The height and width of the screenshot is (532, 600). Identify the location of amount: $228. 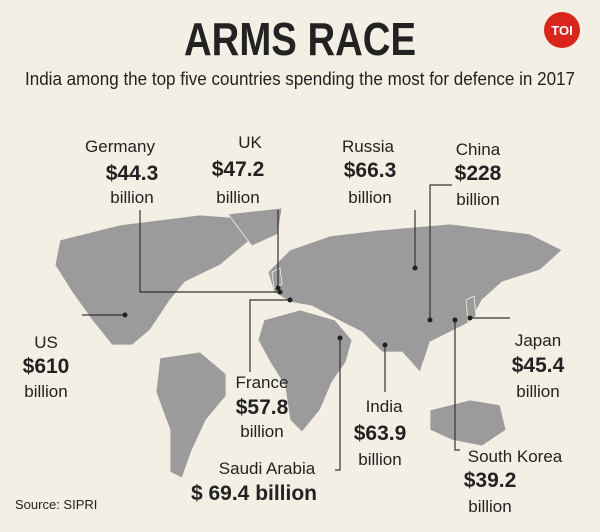
(478, 173).